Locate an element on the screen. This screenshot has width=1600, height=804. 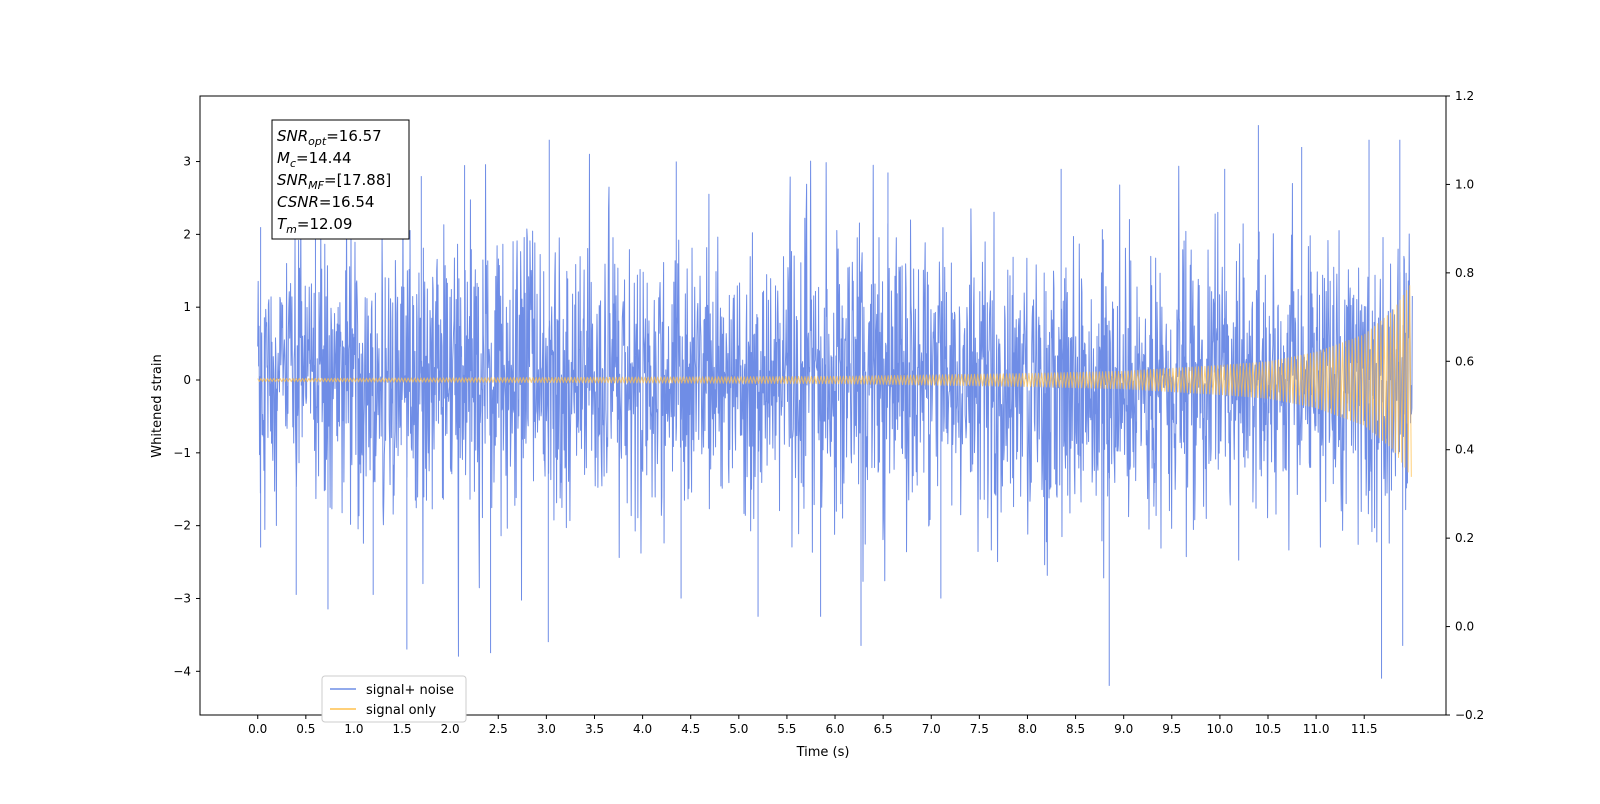
y-tick-label: −2 is located at coordinates (182, 526).